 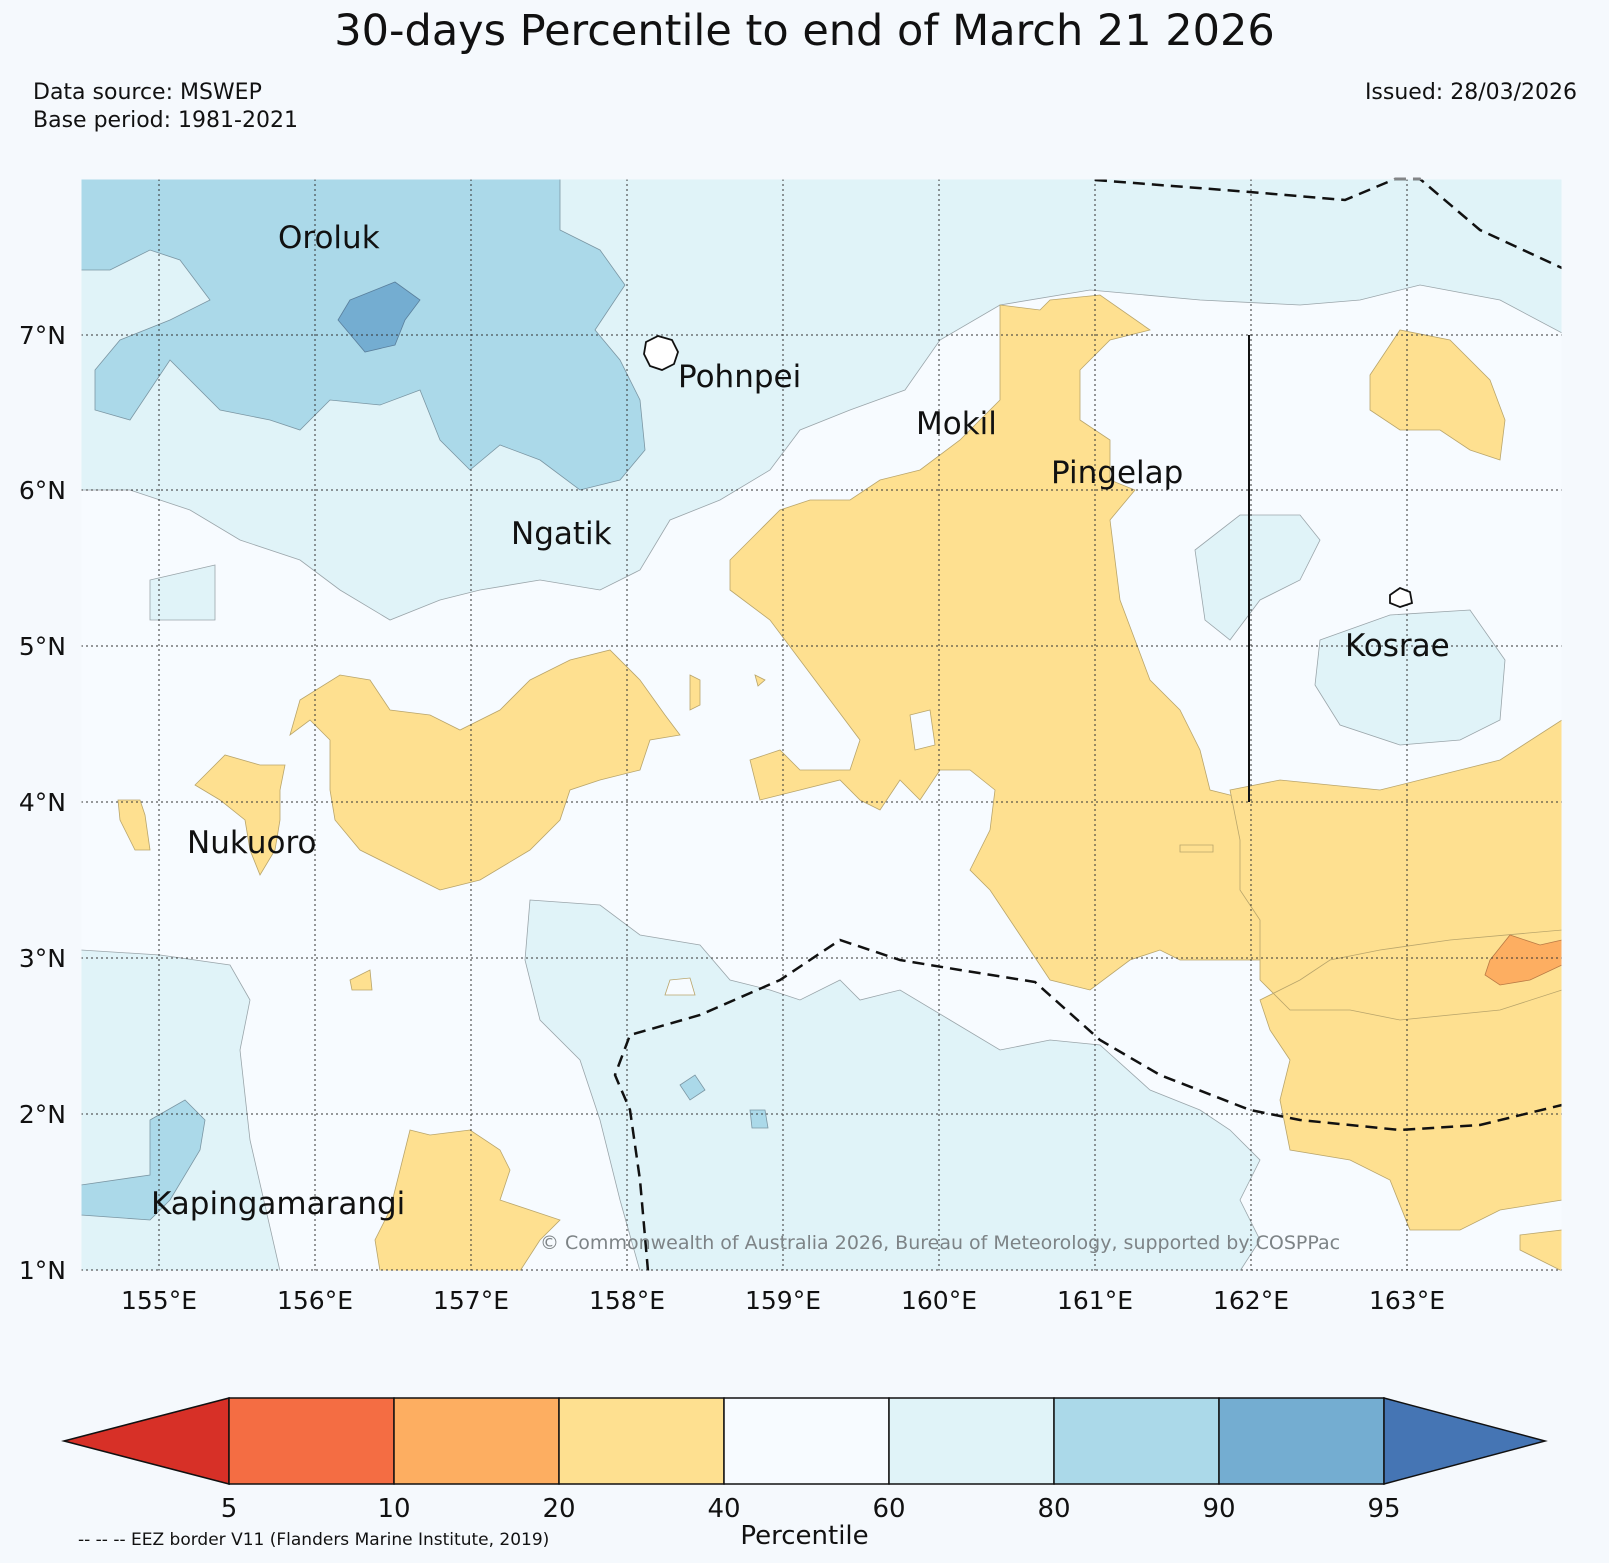 What do you see at coordinates (759, 1119) in the screenshot?
I see `region-80-90-dot2` at bounding box center [759, 1119].